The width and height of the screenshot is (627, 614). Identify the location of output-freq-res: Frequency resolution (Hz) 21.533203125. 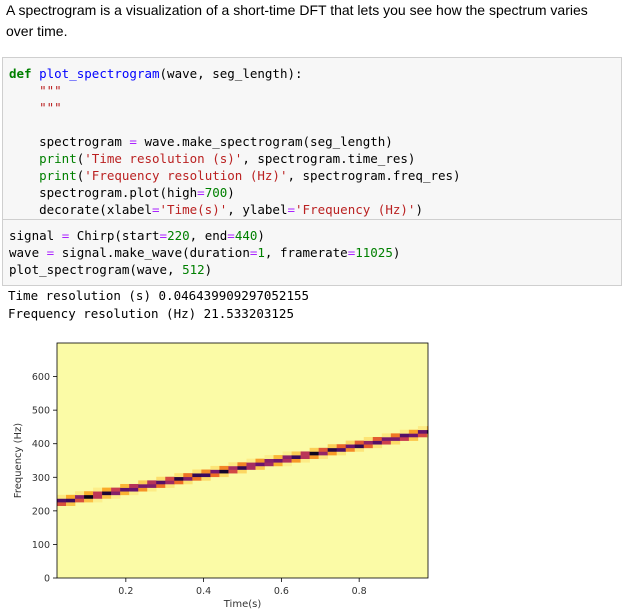
(151, 313).